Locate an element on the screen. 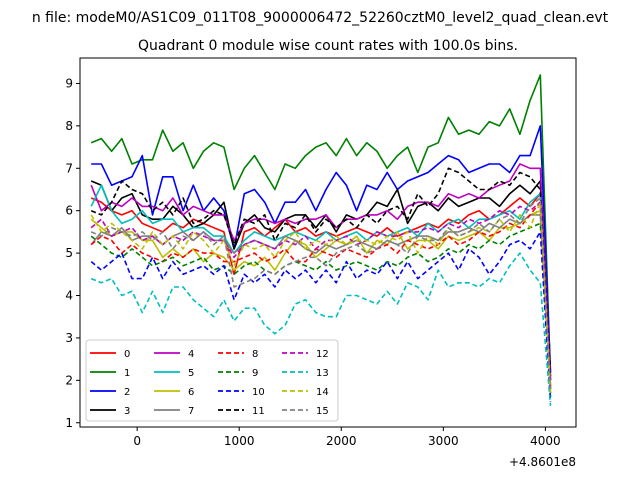 Image resolution: width=640 pixels, height=480 pixels. legend-label-1: 1 is located at coordinates (127, 373).